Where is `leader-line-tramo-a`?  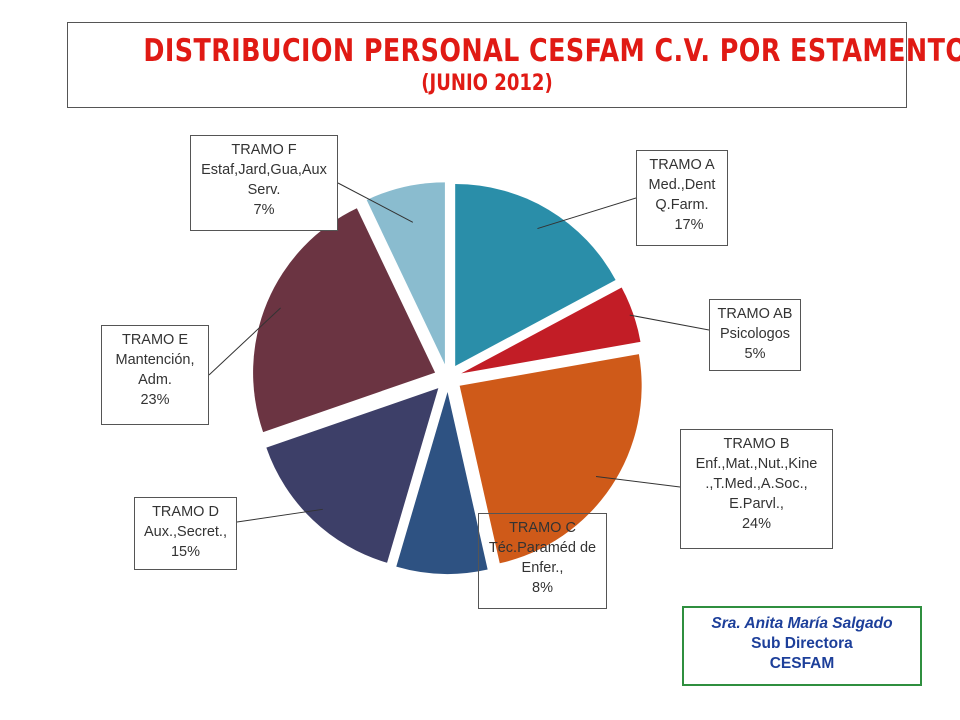 leader-line-tramo-a is located at coordinates (587, 213).